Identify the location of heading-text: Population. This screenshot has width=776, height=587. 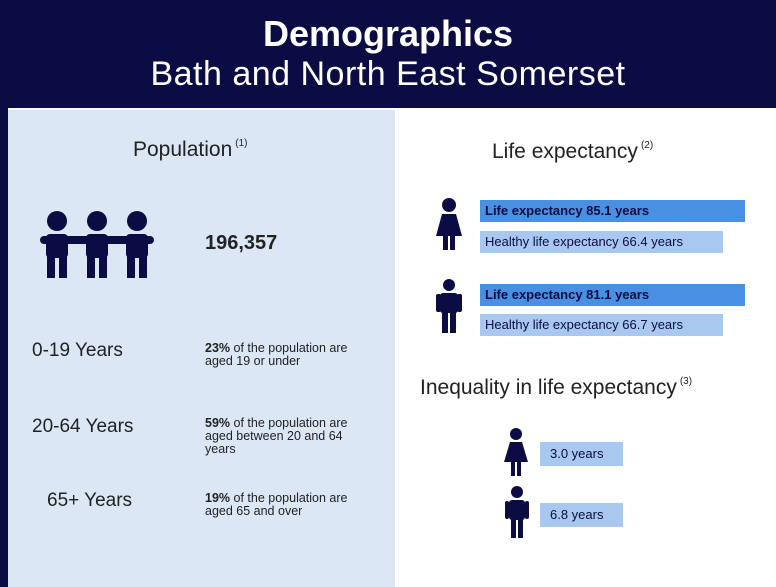
(183, 149).